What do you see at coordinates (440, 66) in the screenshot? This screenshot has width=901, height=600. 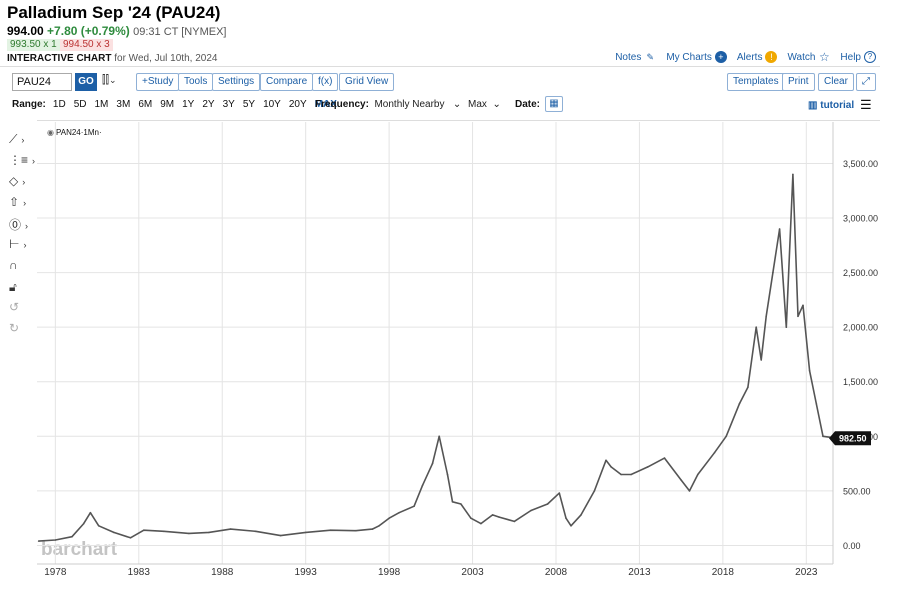 I see `divider` at bounding box center [440, 66].